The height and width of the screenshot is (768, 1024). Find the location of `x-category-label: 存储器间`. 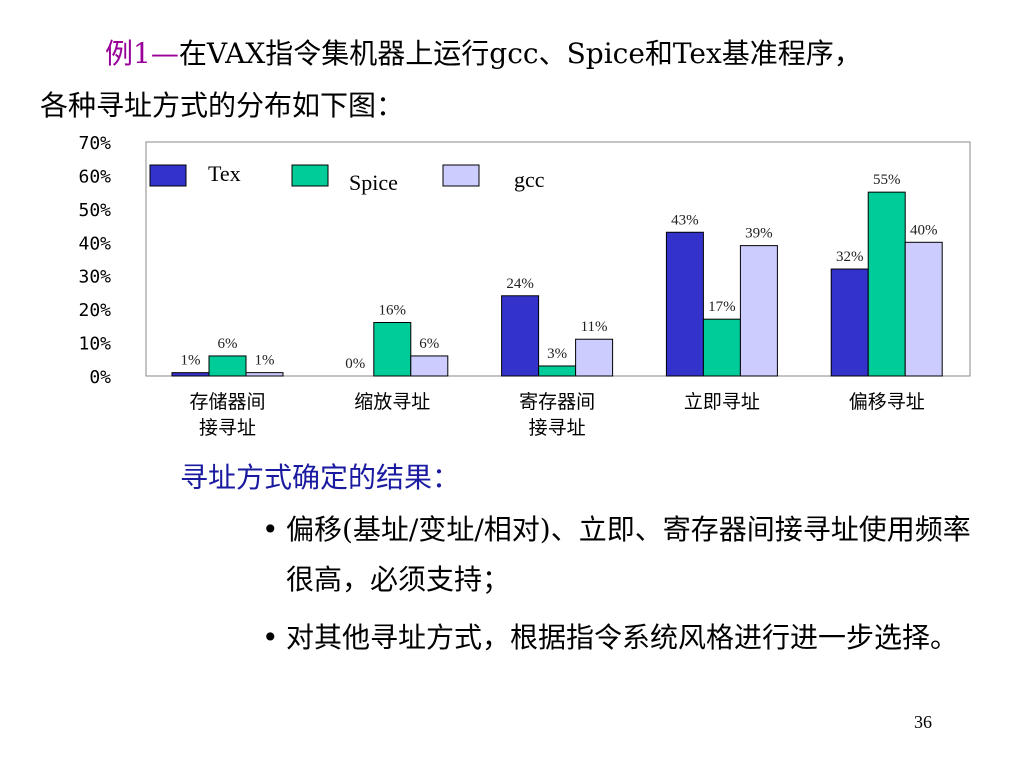

x-category-label: 存储器间 is located at coordinates (227, 402).